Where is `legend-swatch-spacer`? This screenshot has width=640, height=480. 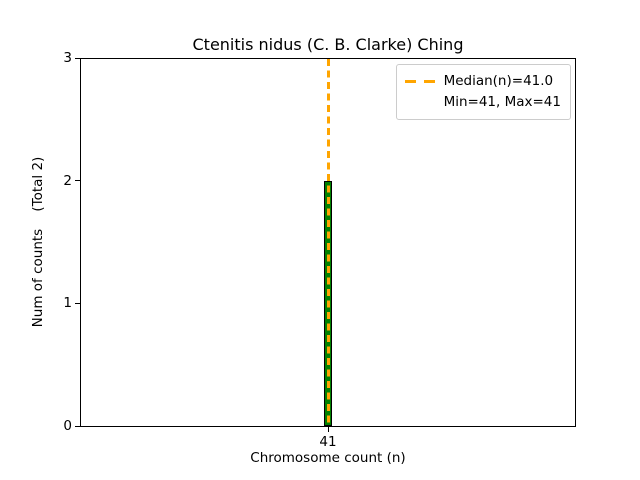
legend-swatch-spacer is located at coordinates (420, 102).